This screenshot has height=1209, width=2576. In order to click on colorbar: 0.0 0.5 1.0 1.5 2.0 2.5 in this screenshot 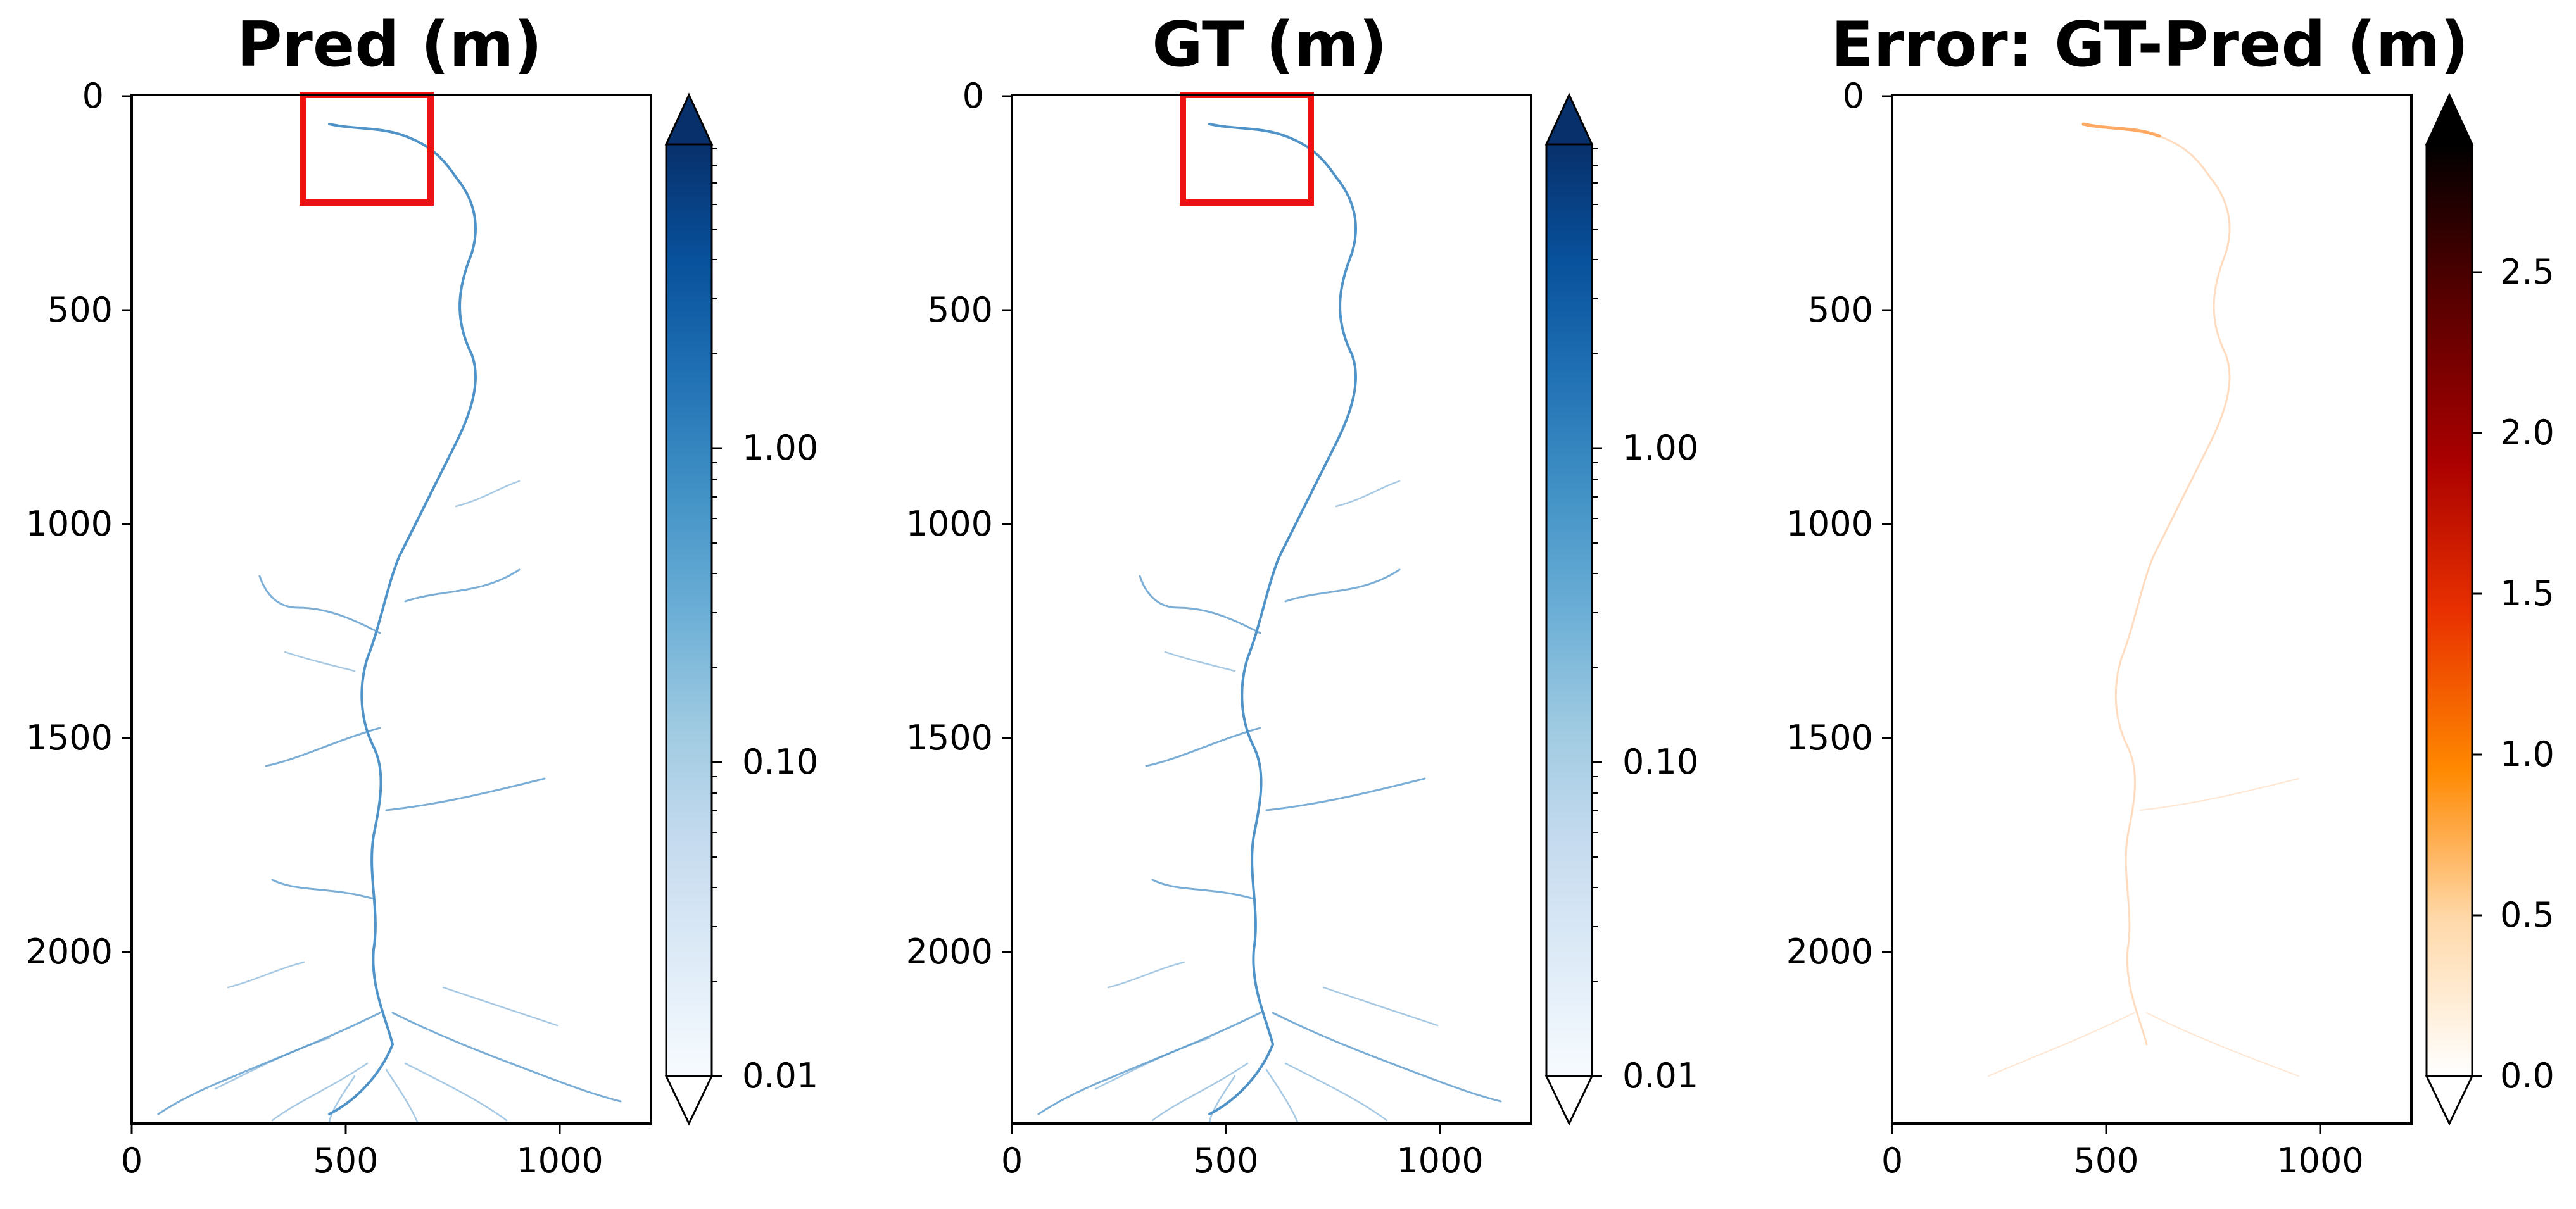, I will do `click(2489, 609)`.